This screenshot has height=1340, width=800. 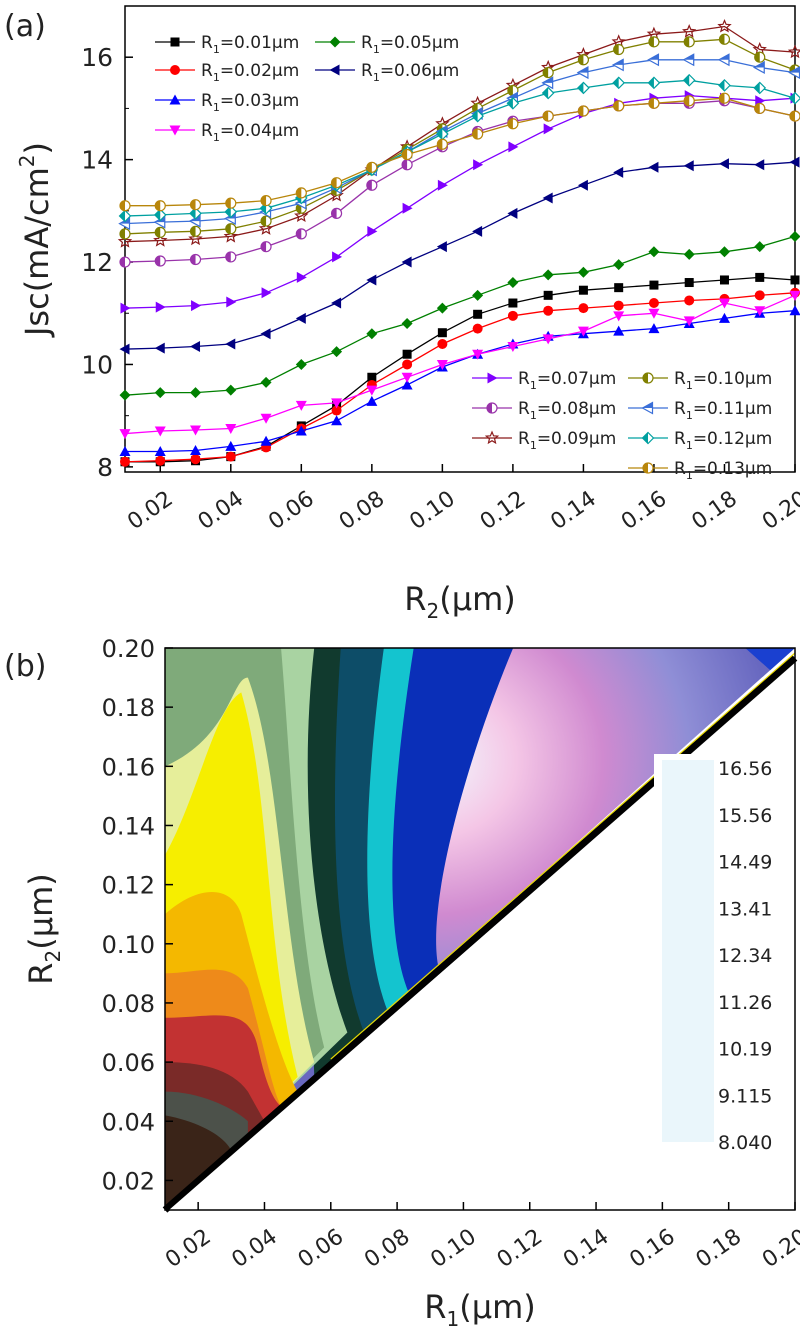 What do you see at coordinates (97, 262) in the screenshot?
I see `y-tick-label: 12` at bounding box center [97, 262].